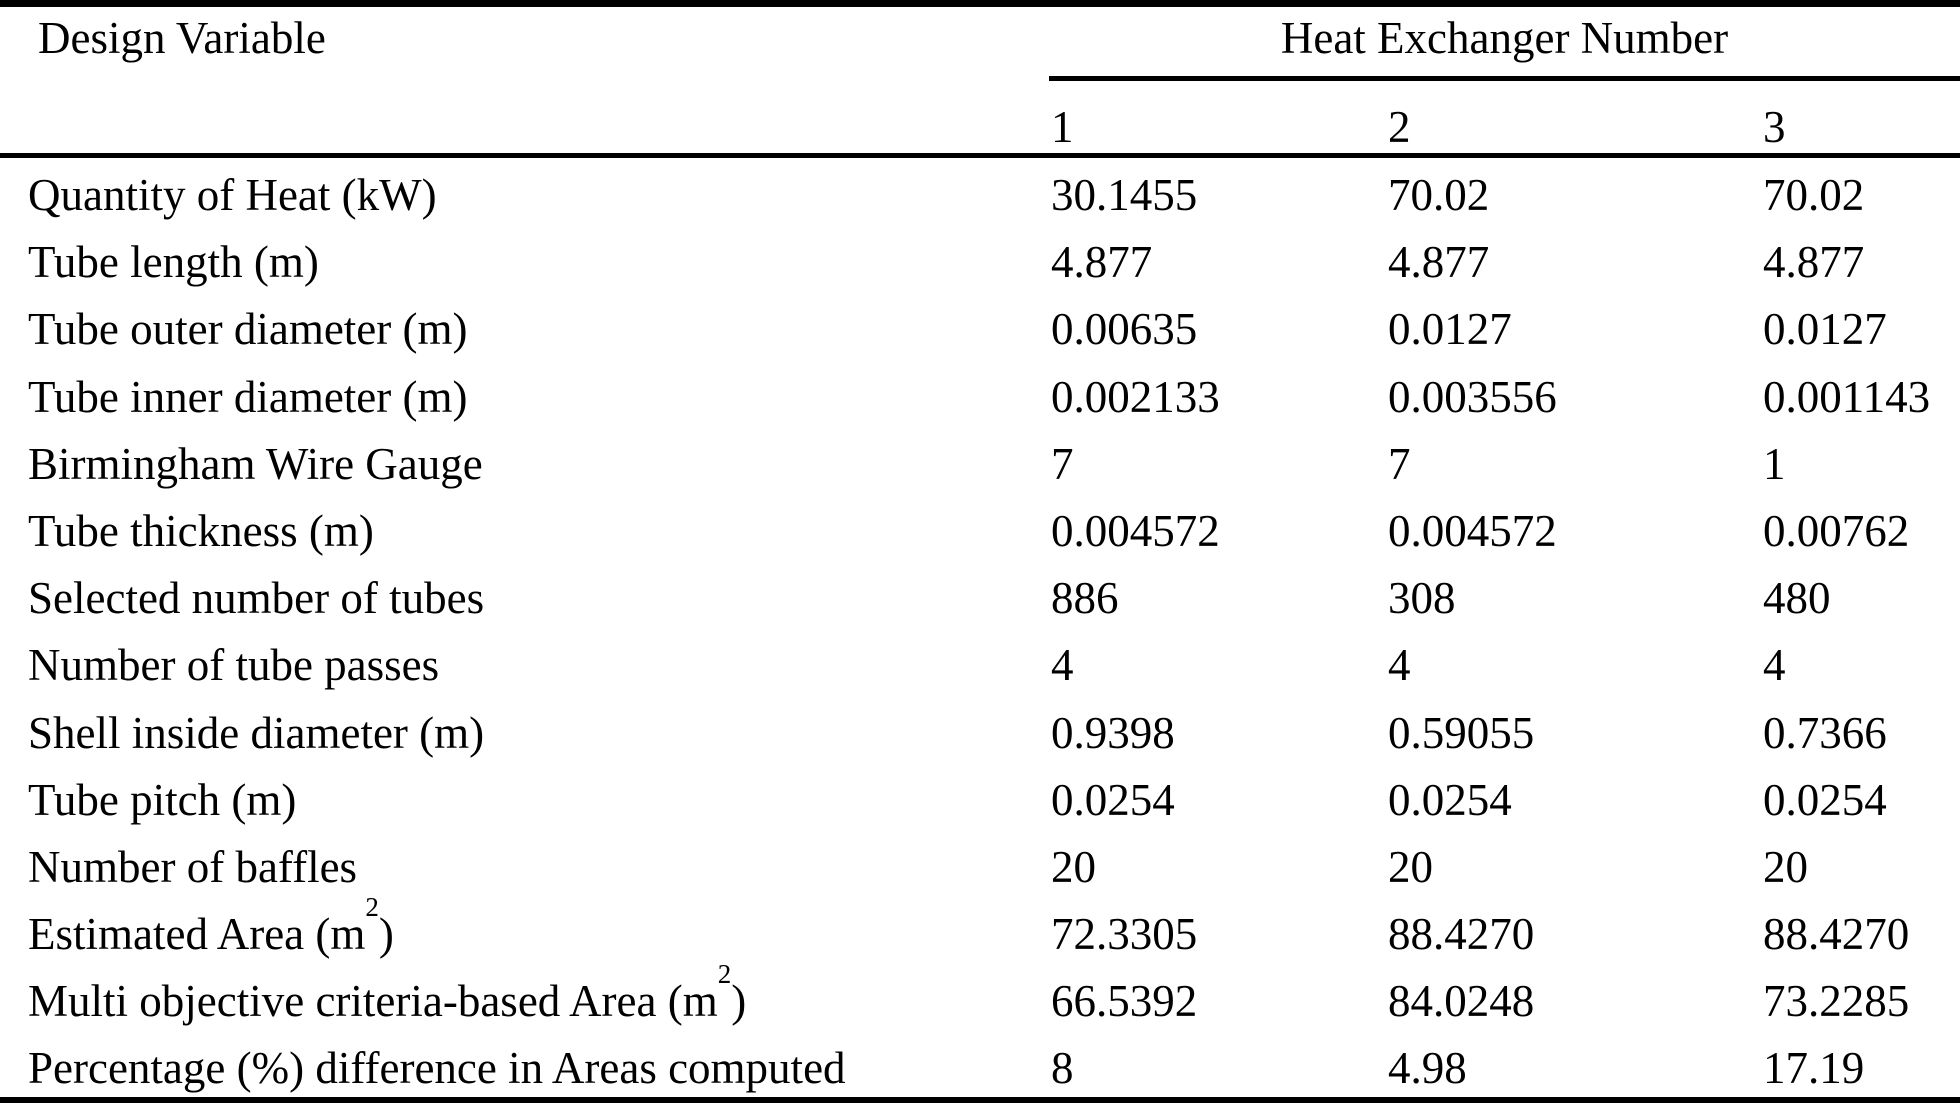 The height and width of the screenshot is (1106, 1960). I want to click on row-label: Estimated Area (m2), so click(211, 926).